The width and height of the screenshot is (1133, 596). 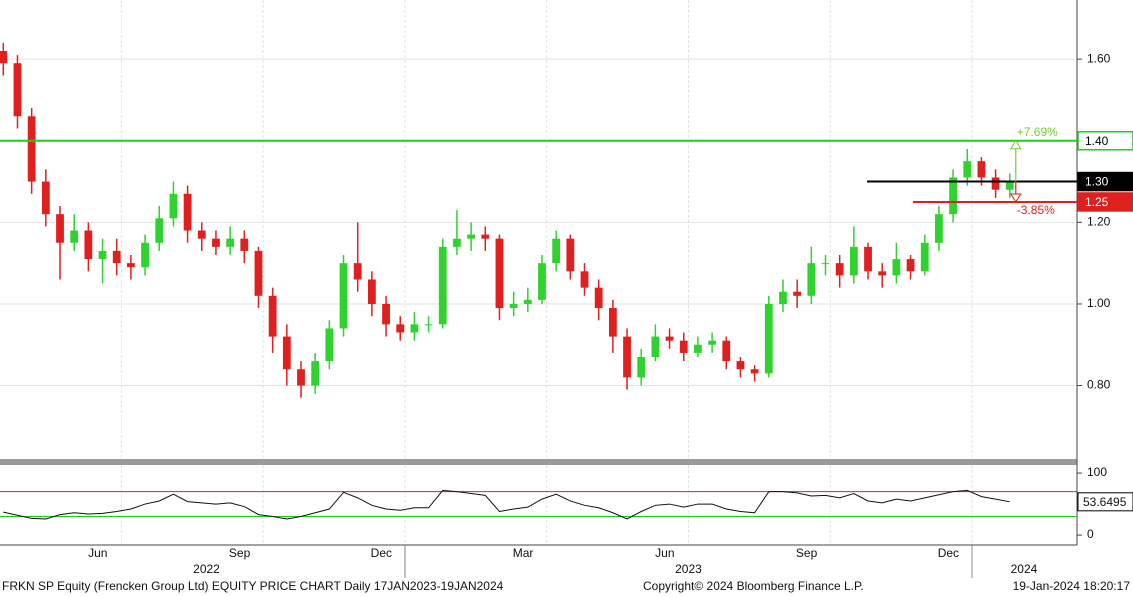 What do you see at coordinates (538, 462) in the screenshot?
I see `panel-separator` at bounding box center [538, 462].